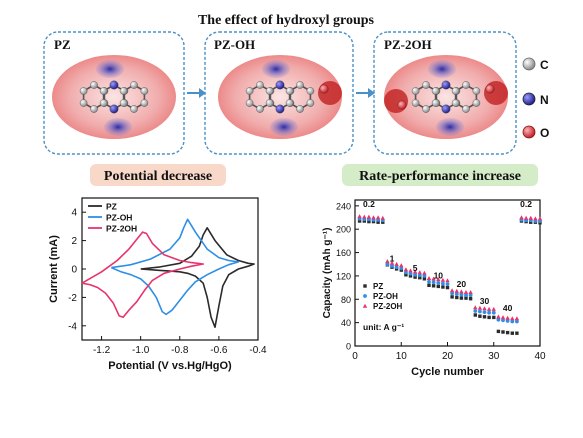  What do you see at coordinates (544, 133) in the screenshot?
I see `atom-legend-label: O` at bounding box center [544, 133].